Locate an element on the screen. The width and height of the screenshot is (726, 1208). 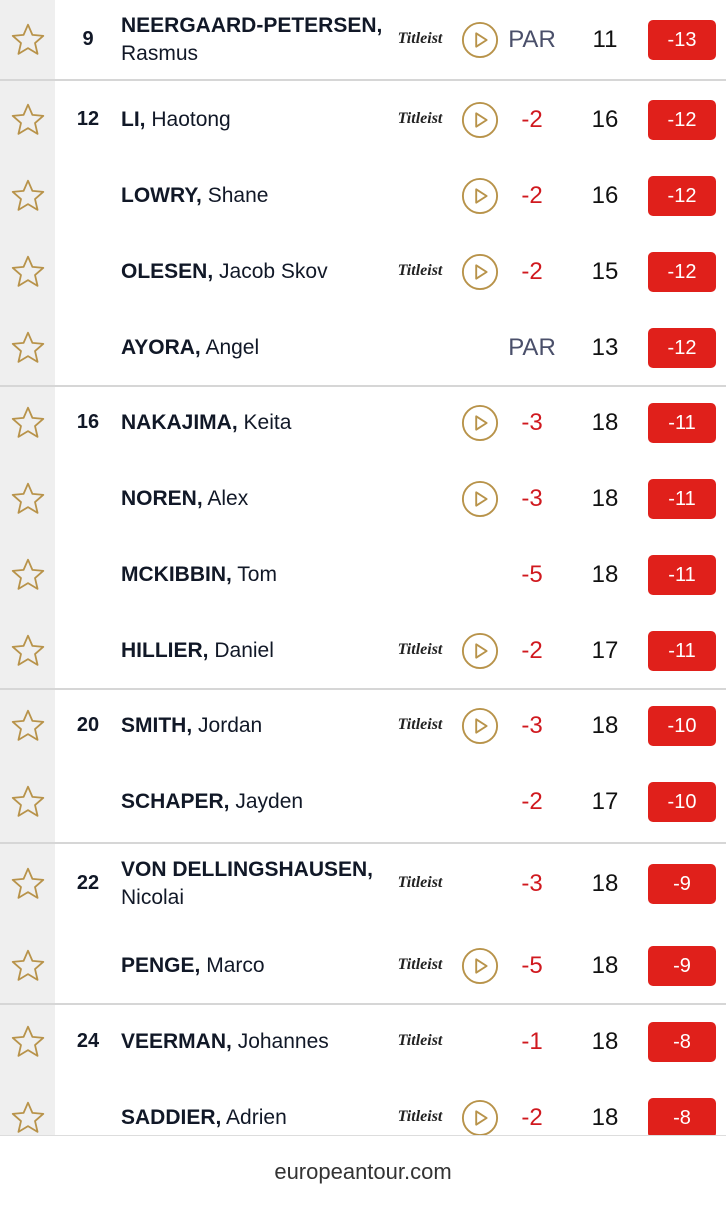
first-name: Angel is located at coordinates (232, 347).